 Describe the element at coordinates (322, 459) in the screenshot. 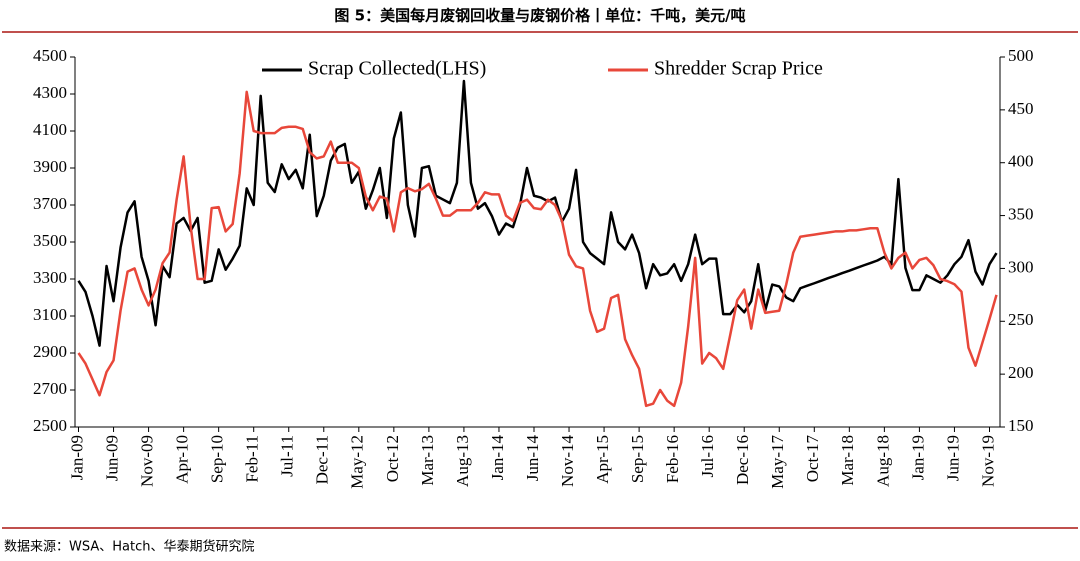

I see `x-tick-label: Dec-11` at that location.